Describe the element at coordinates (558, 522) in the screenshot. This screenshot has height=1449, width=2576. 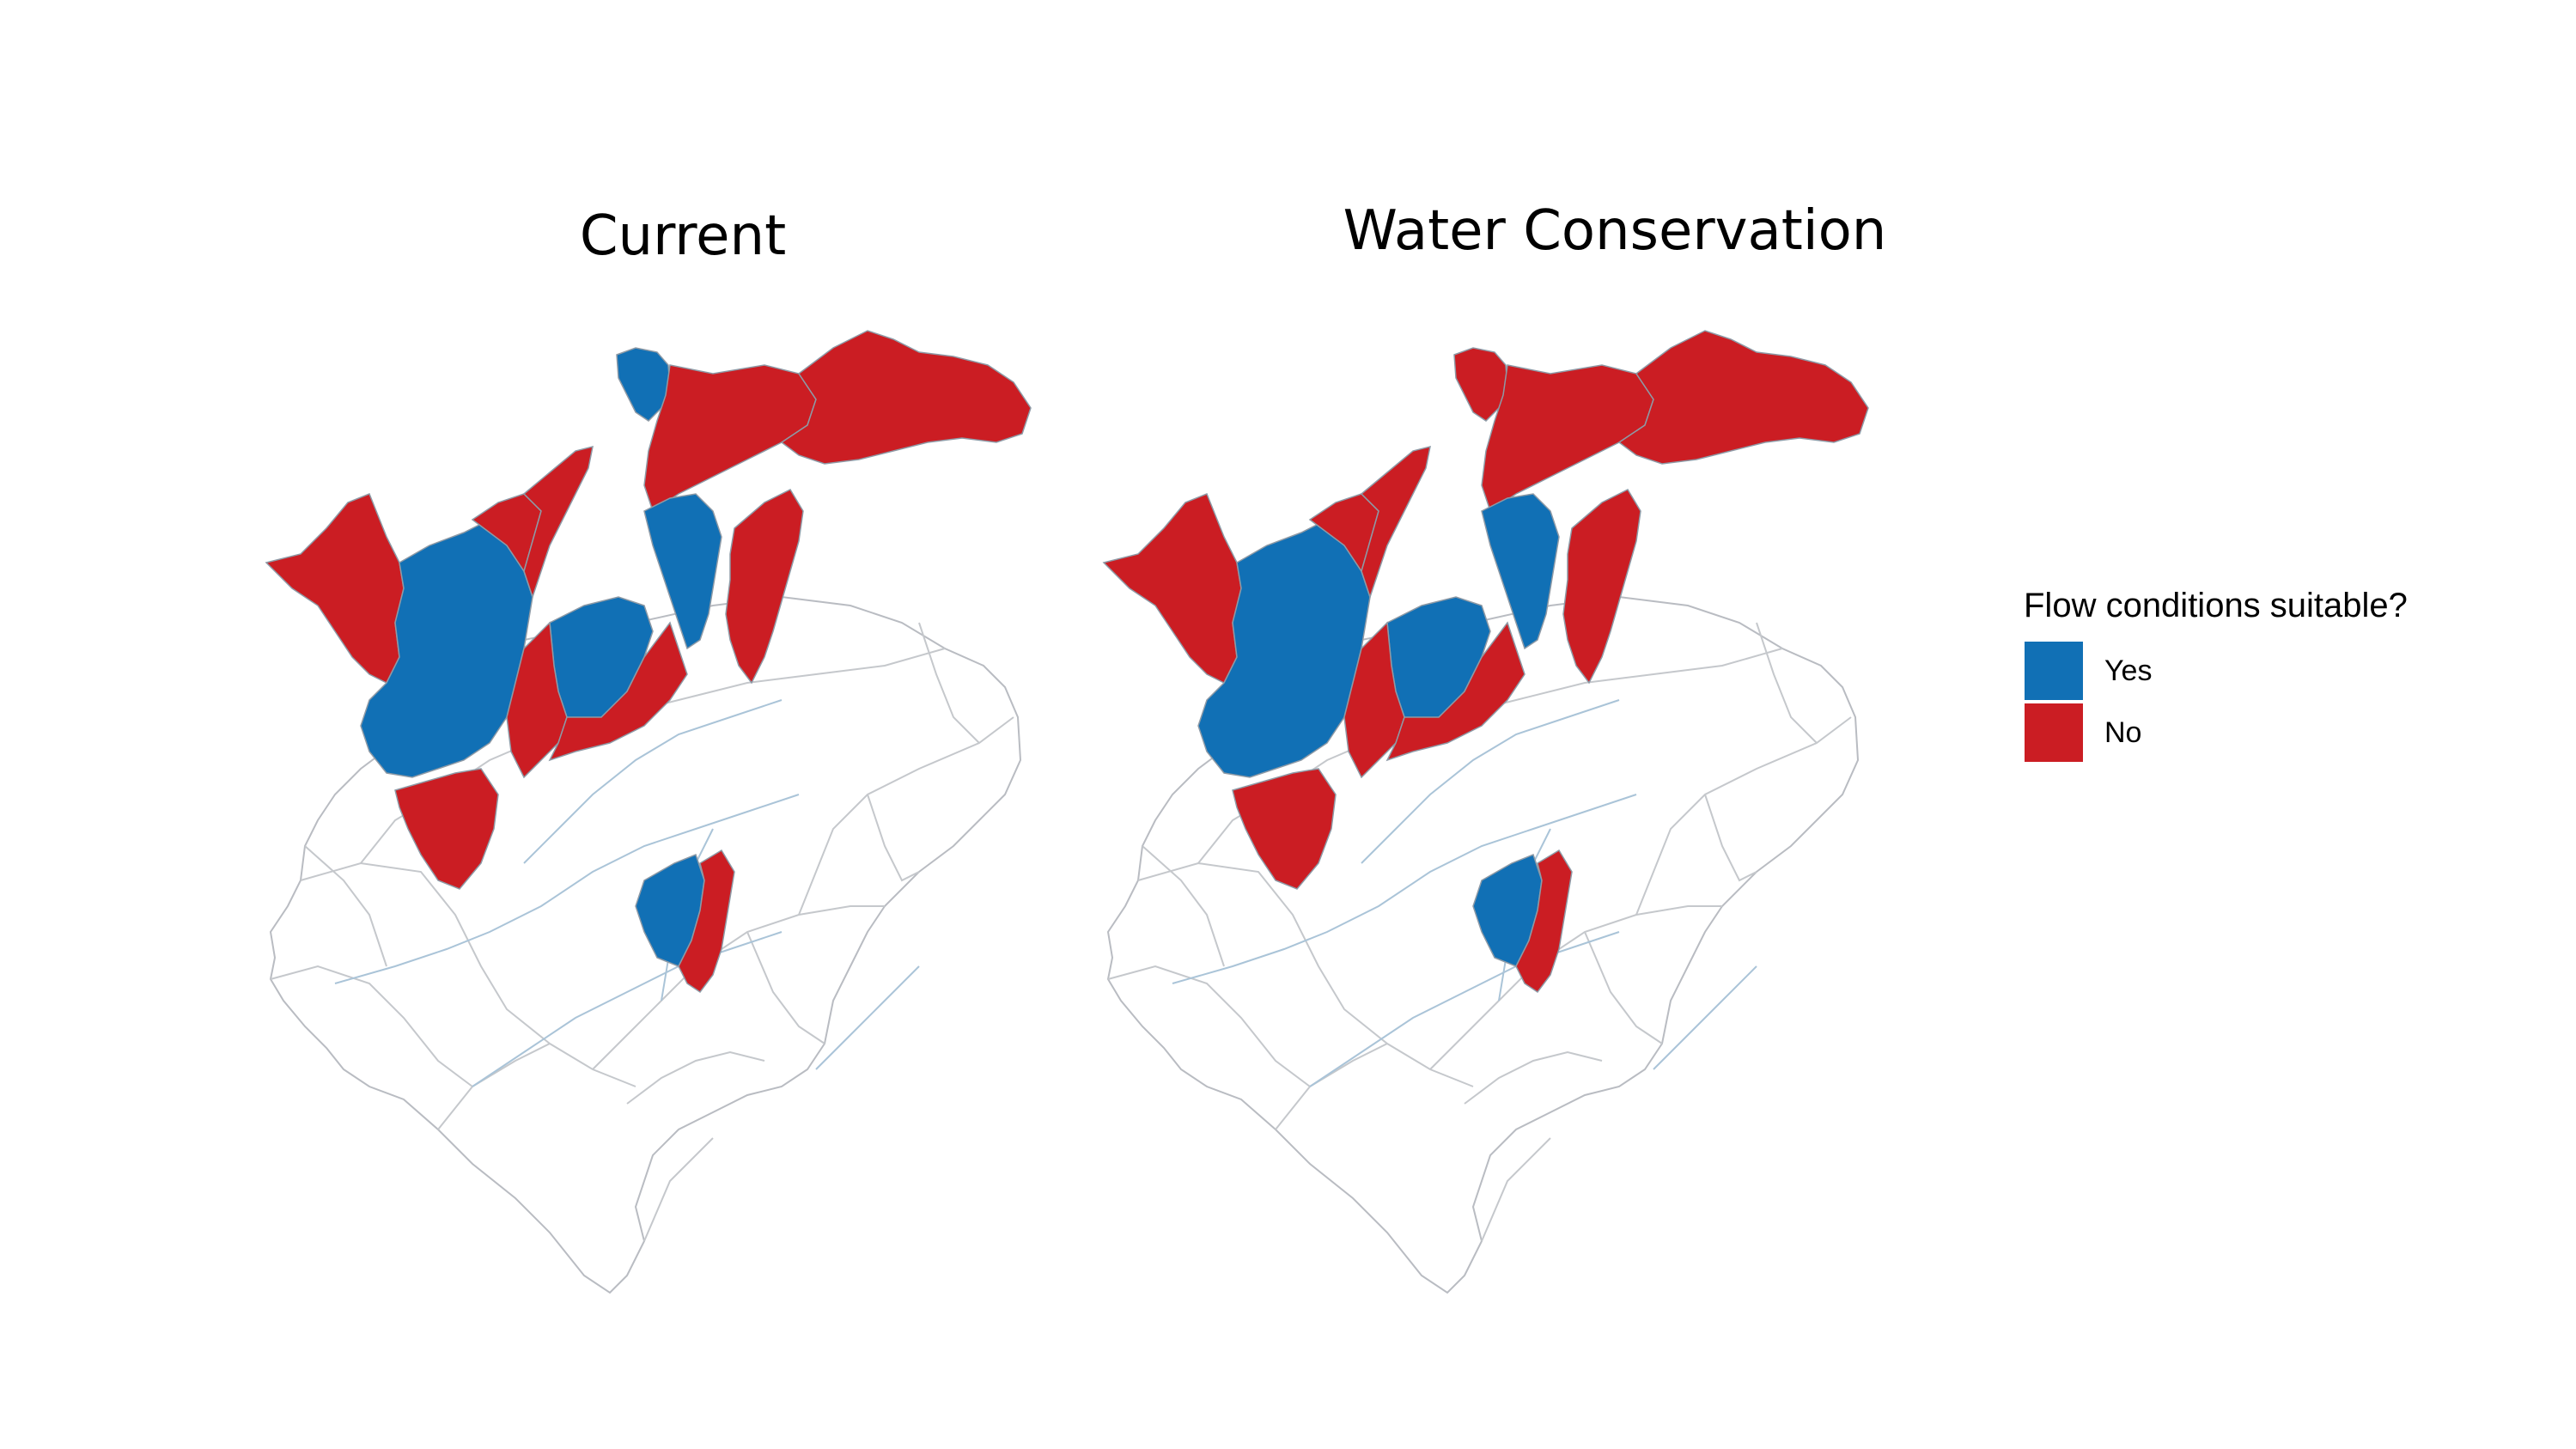
I see `region-center-2-current` at that location.